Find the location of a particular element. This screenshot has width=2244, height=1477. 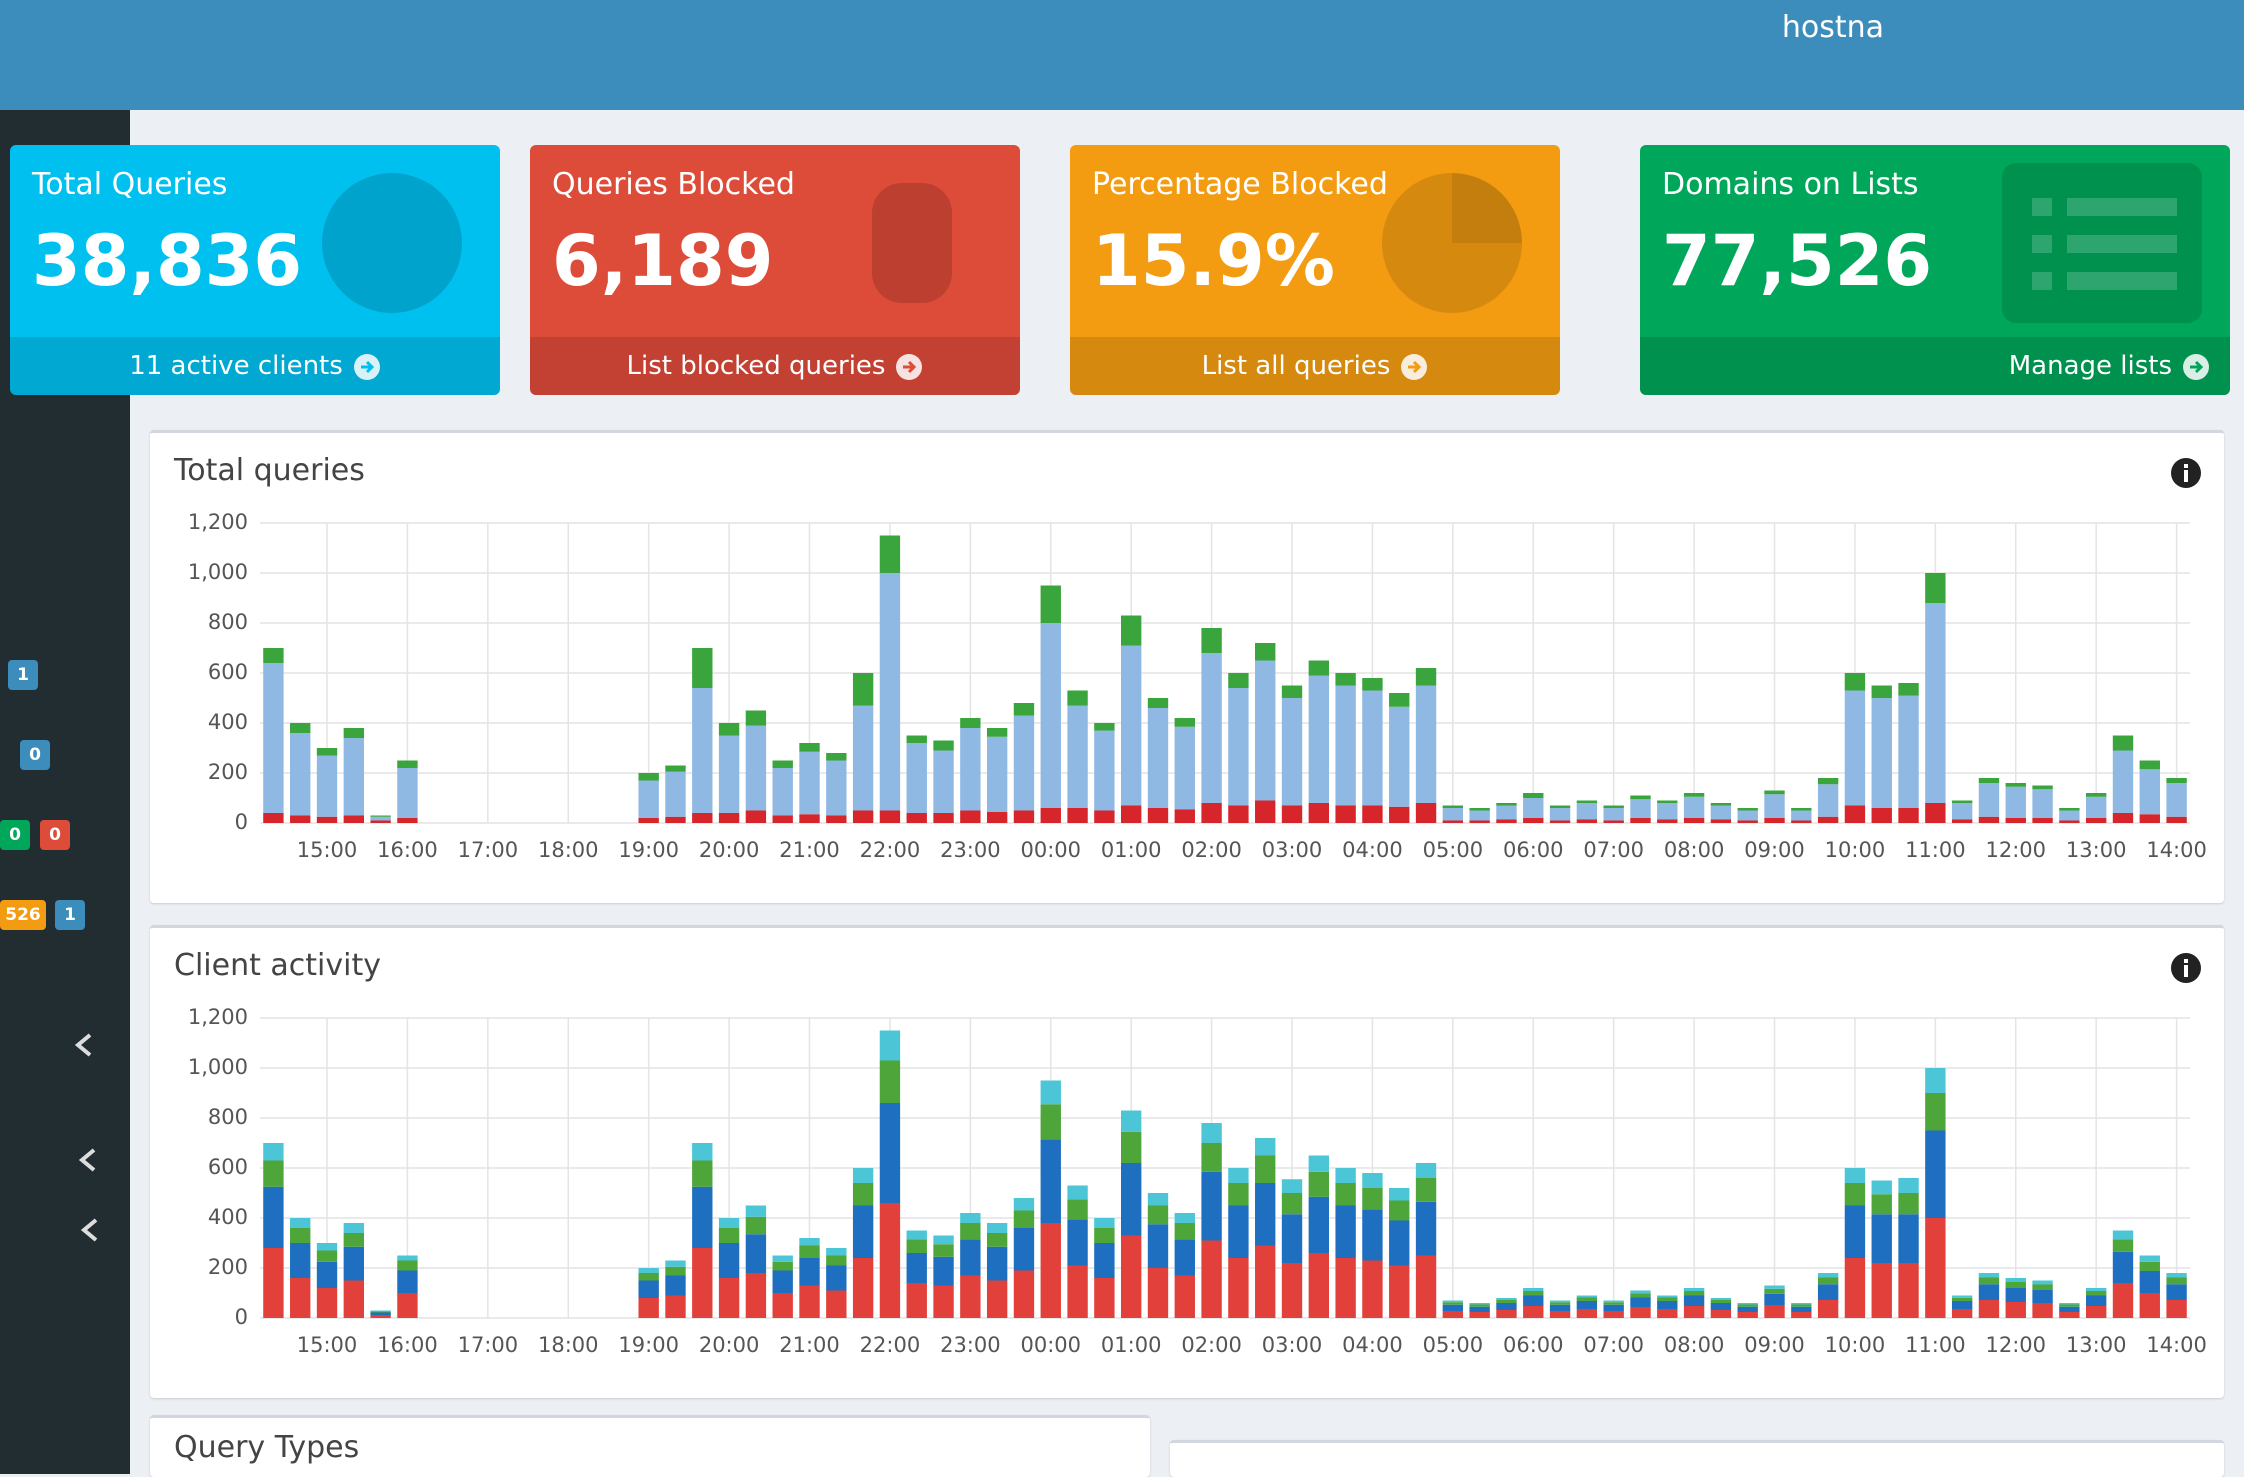

x-tick-label: 13:00 is located at coordinates (2096, 850).